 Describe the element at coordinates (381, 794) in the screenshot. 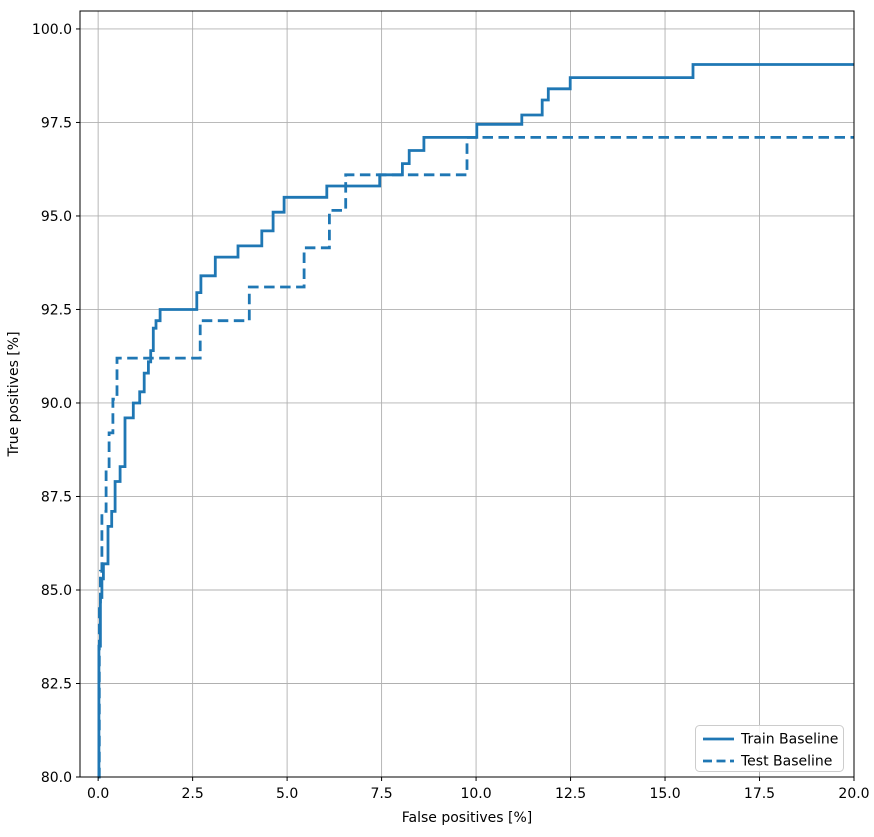

I see `x-tick-label: 7.5` at that location.